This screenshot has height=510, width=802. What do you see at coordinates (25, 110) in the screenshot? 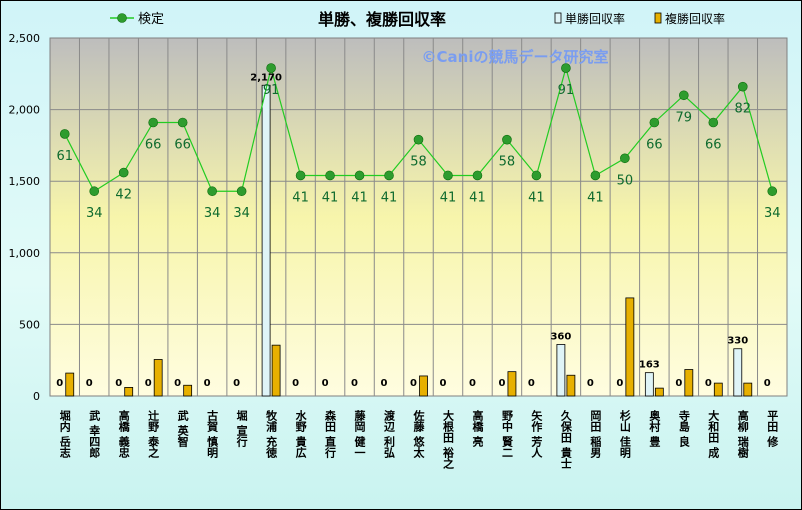
I see `y-tick-label: 2,000` at bounding box center [25, 110].